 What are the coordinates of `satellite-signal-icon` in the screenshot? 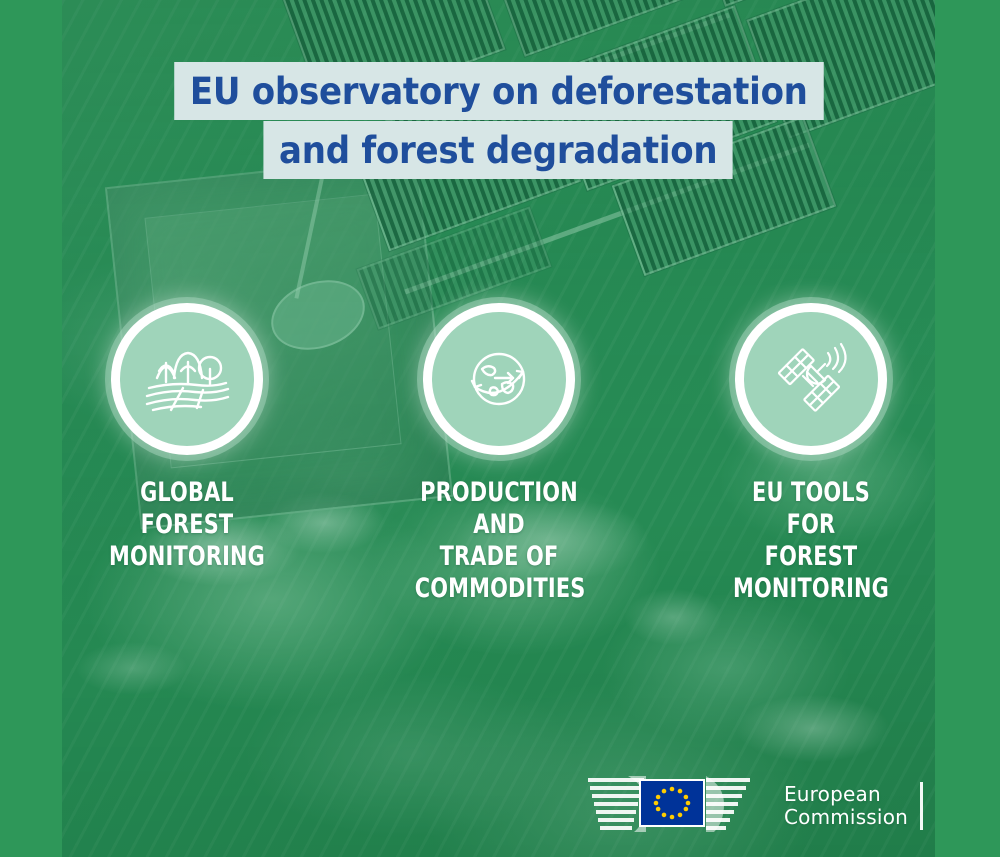 It's located at (811, 379).